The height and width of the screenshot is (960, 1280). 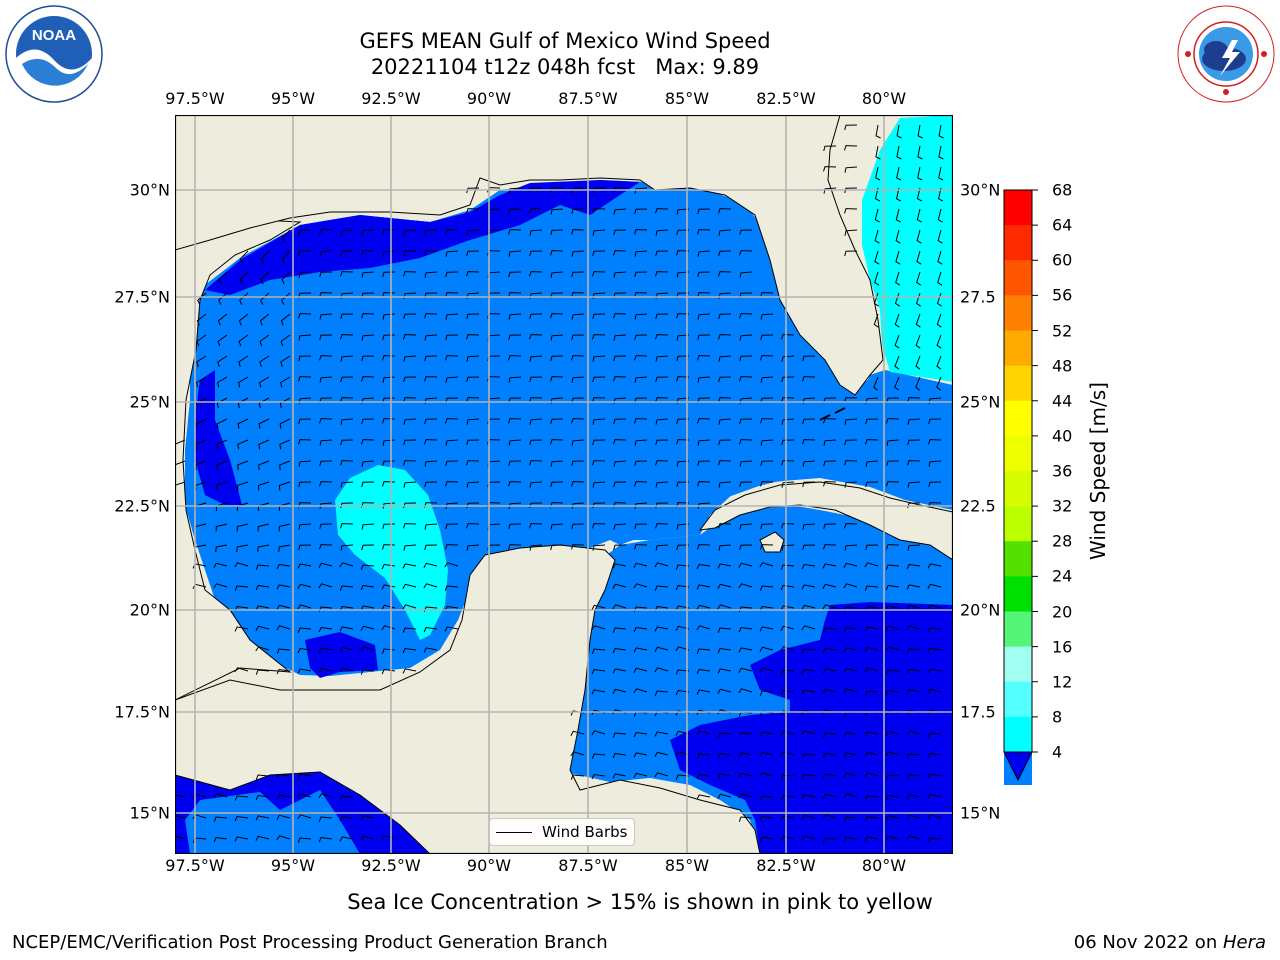 What do you see at coordinates (1062, 366) in the screenshot?
I see `colorbar-tick-label: 48` at bounding box center [1062, 366].